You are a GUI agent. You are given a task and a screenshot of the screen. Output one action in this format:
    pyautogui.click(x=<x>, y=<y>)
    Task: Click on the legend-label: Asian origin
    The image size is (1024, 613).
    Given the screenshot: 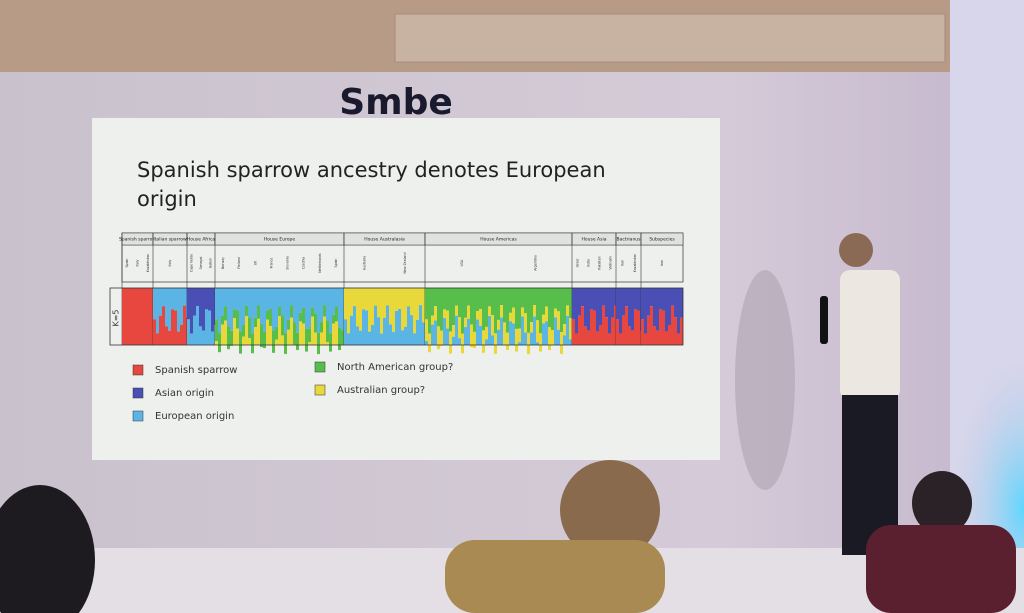 What is the action you would take?
    pyautogui.click(x=184, y=393)
    